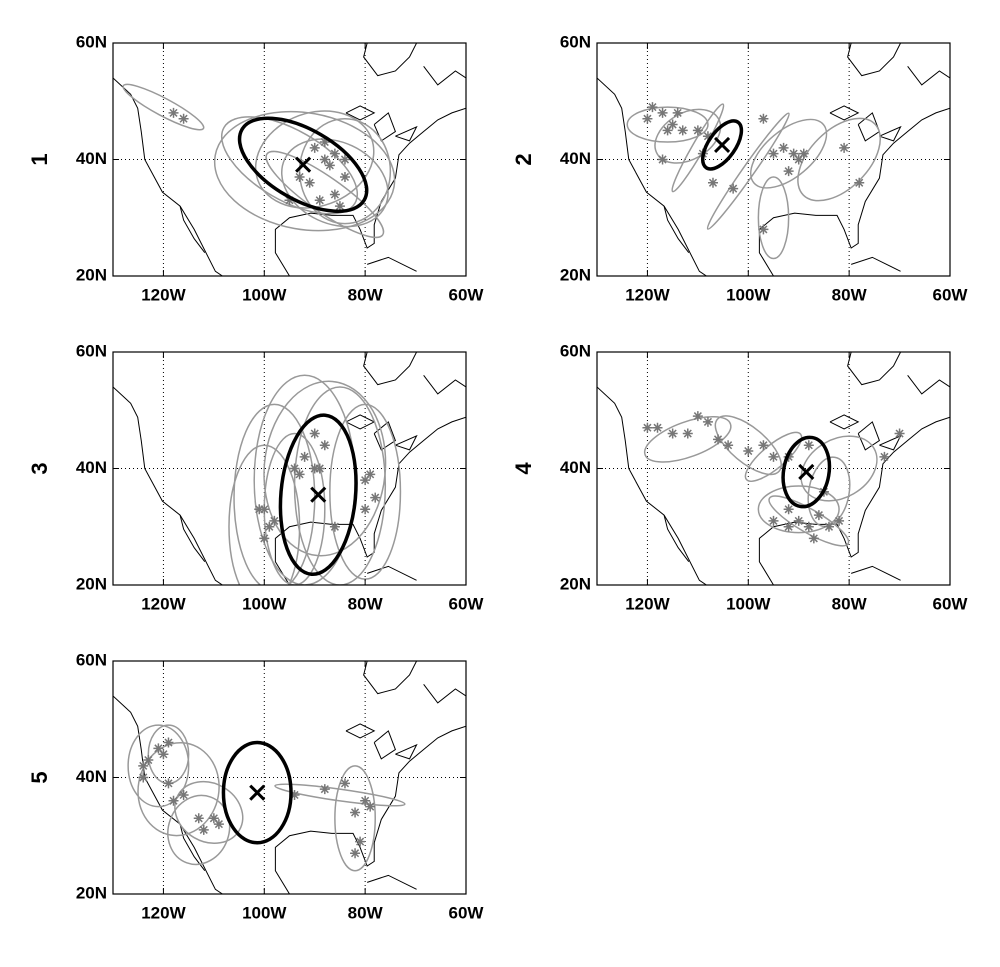 This screenshot has width=1000, height=967. Describe the element at coordinates (39, 159) in the screenshot. I see `panel-label: 1` at that location.